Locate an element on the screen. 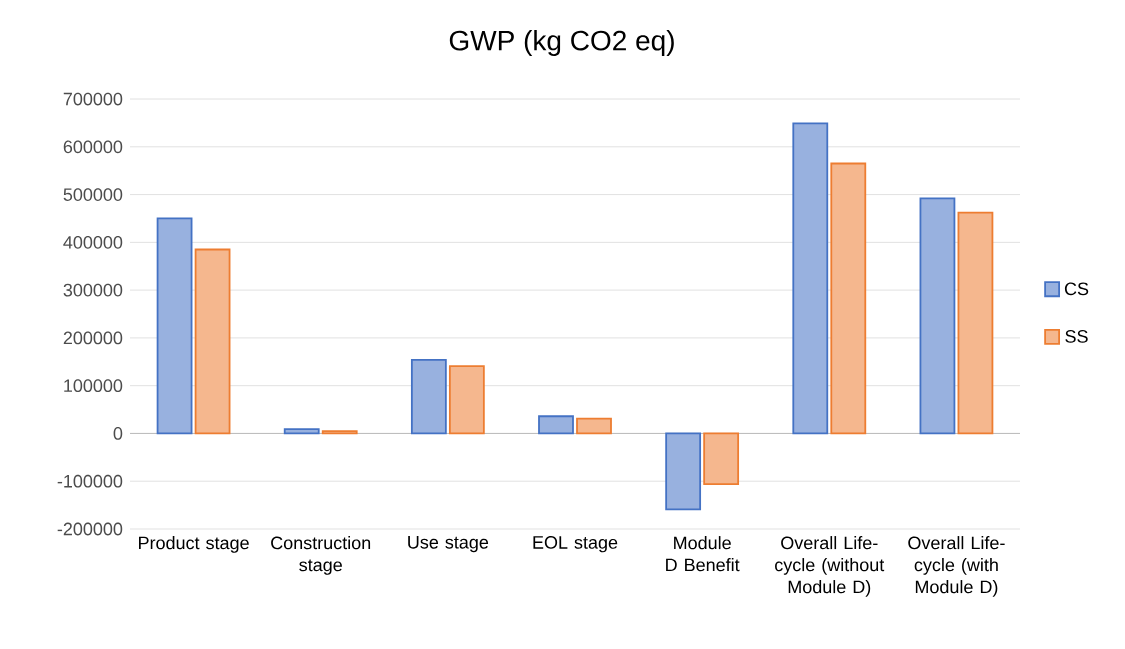  y-tick-label: 0 is located at coordinates (118, 433).